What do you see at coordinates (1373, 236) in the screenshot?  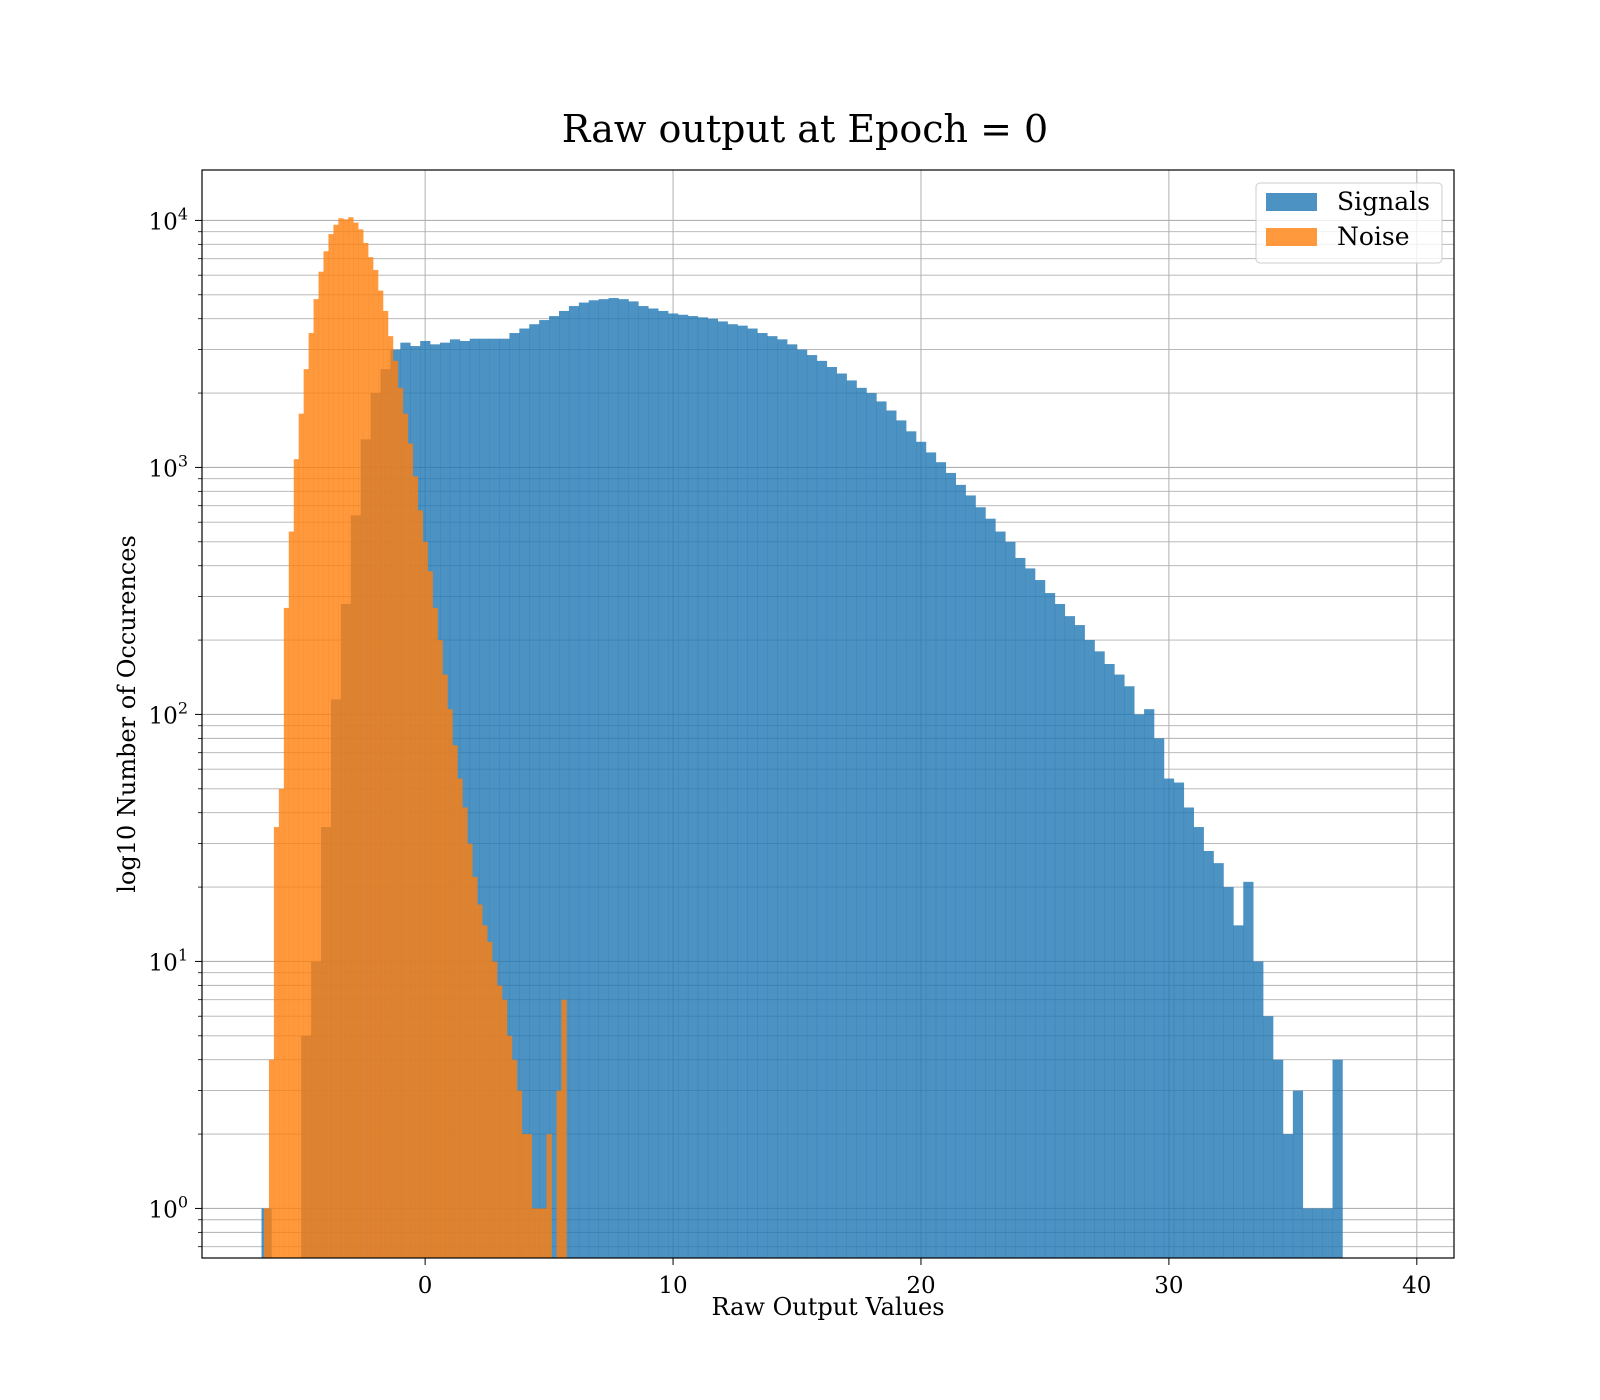 I see `legend-label-noise: Noise` at bounding box center [1373, 236].